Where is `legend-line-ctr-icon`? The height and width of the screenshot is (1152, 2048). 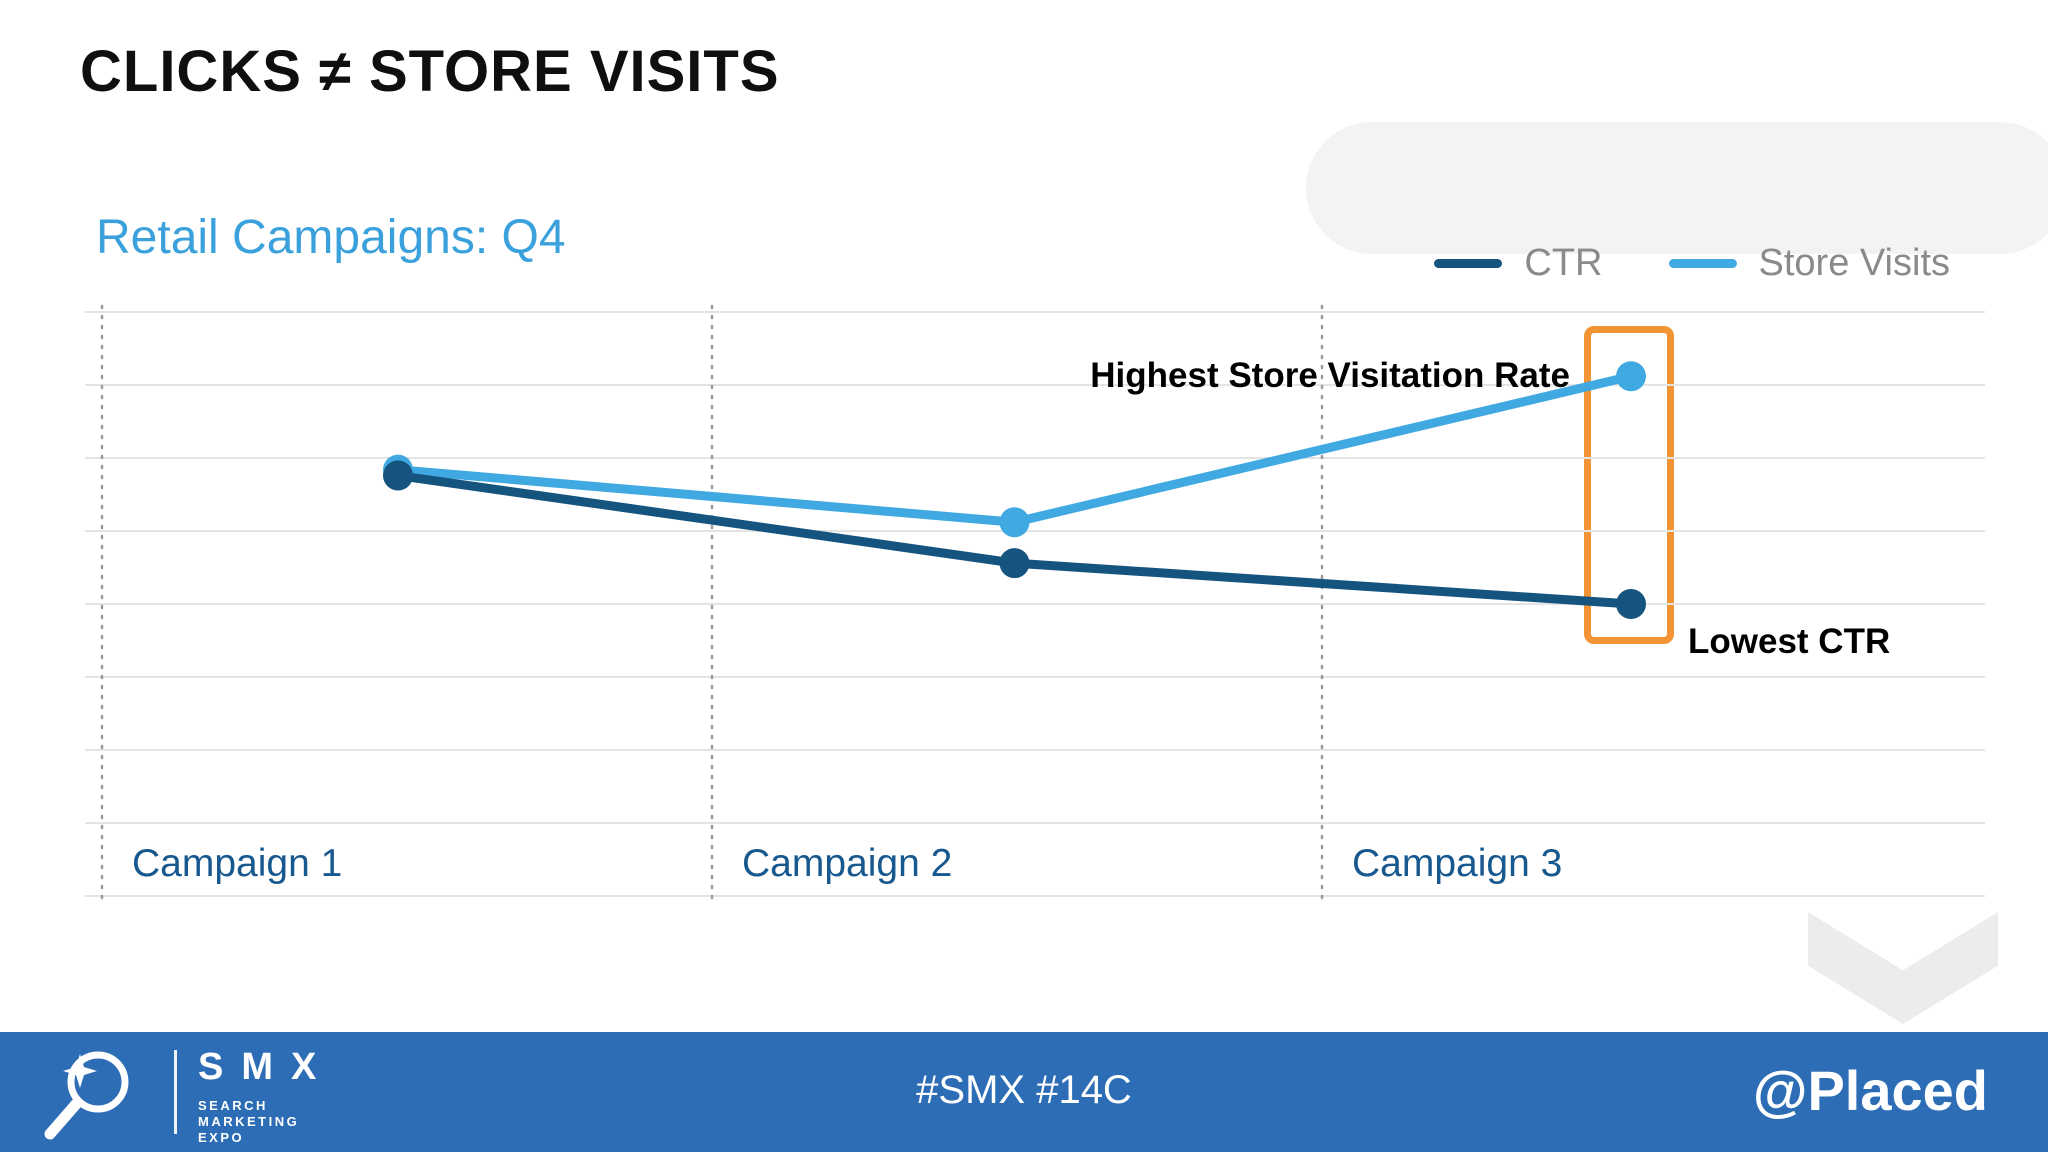 legend-line-ctr-icon is located at coordinates (1468, 263).